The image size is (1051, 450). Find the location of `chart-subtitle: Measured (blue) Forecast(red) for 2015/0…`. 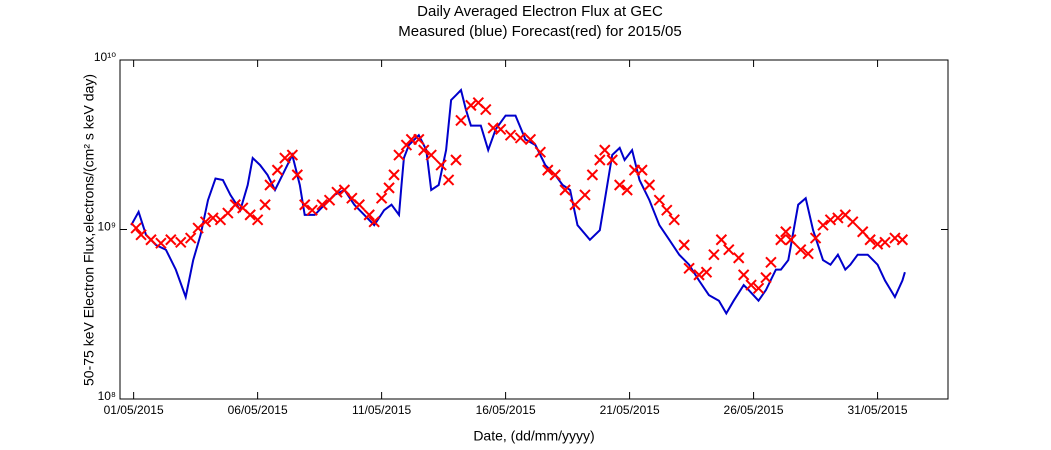

chart-subtitle: Measured (blue) Forecast(red) for 2015/0… is located at coordinates (539, 31).